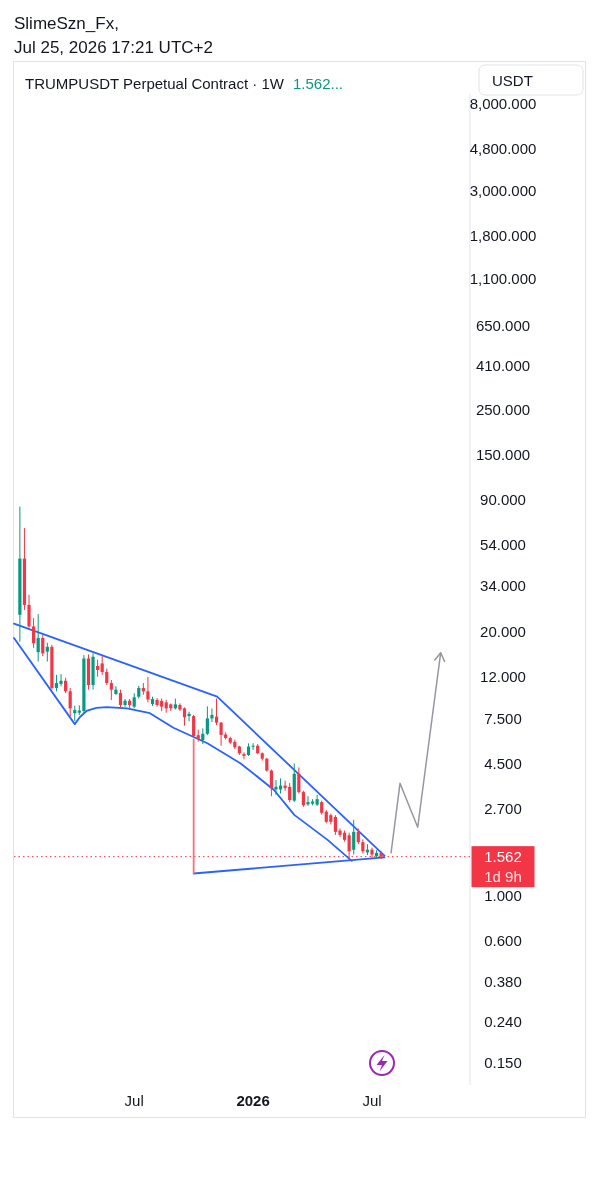 The image size is (599, 1199). What do you see at coordinates (503, 981) in the screenshot?
I see `y-tick-label: 0.380` at bounding box center [503, 981].